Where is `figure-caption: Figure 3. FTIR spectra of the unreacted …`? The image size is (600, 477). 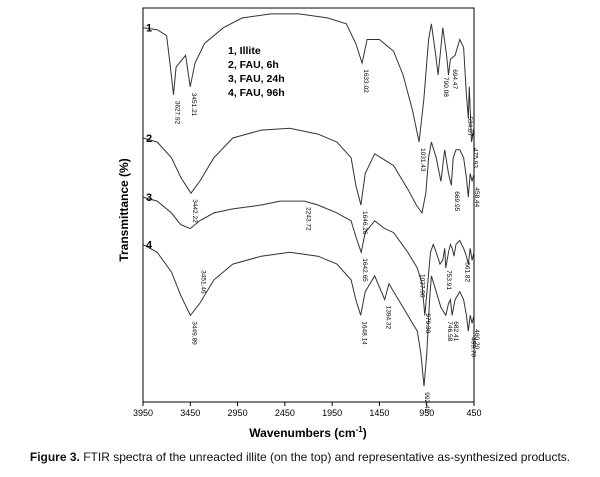
figure-caption: Figure 3. FTIR spectra of the unreacted … is located at coordinates (300, 457).